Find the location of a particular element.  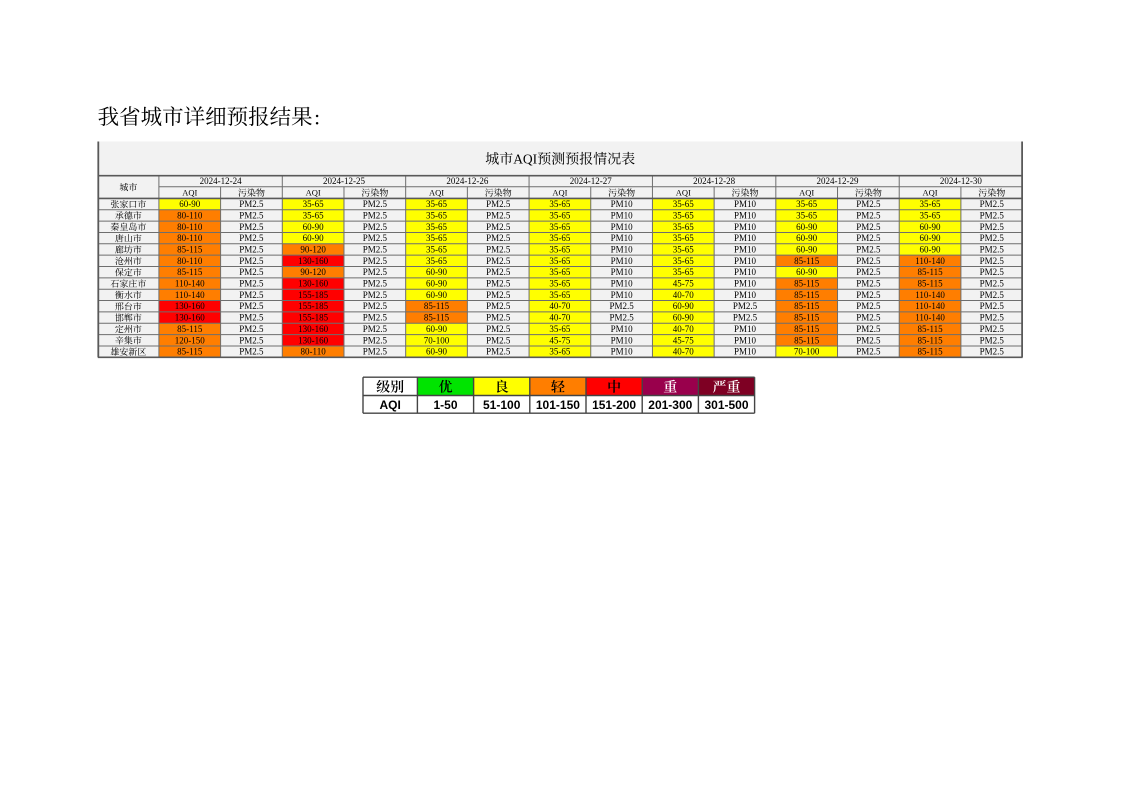

svg-text: 2024-12-29 is located at coordinates (838, 181).